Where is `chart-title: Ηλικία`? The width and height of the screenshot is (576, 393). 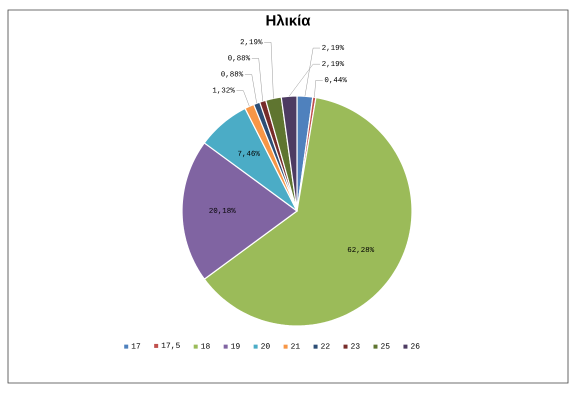
chart-title: Ηλικία is located at coordinates (288, 20).